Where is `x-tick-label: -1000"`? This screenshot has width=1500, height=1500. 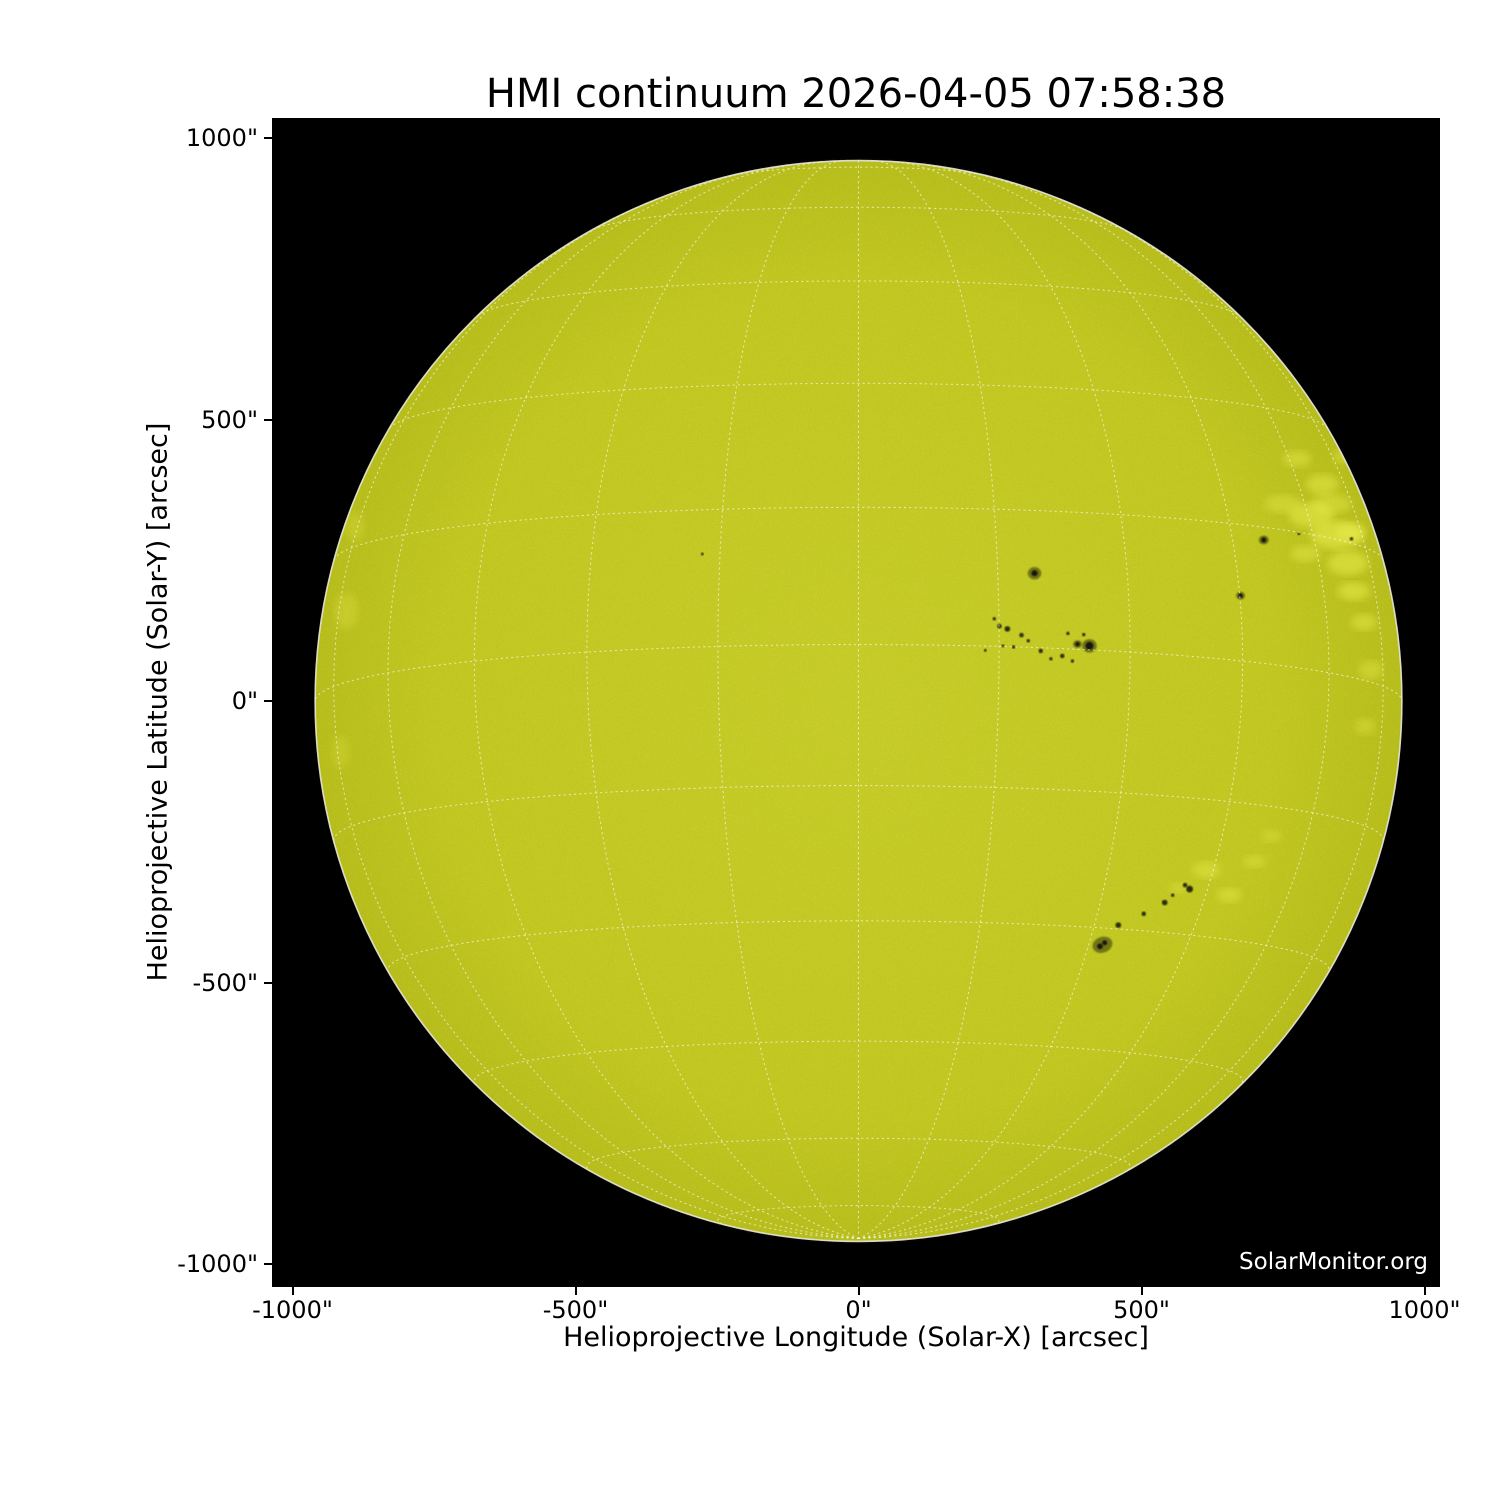 x-tick-label: -1000" is located at coordinates (292, 1310).